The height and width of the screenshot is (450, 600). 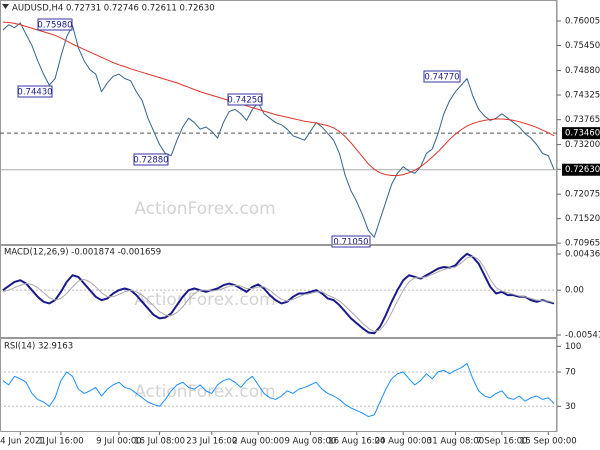 I want to click on series-line, so click(x=278, y=390).